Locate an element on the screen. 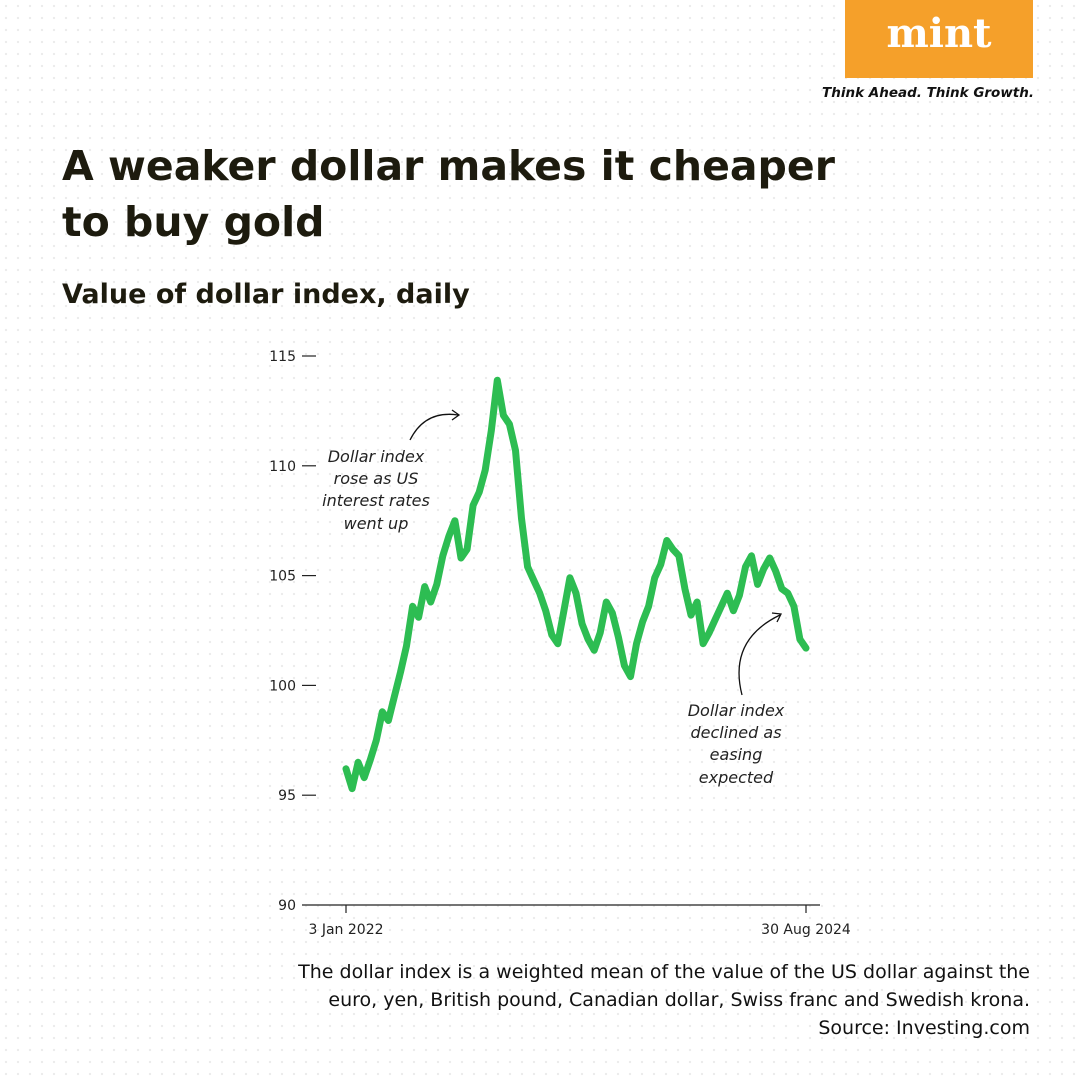 This screenshot has height=1080, width=1080. y-tick-label: 110 is located at coordinates (282, 467).